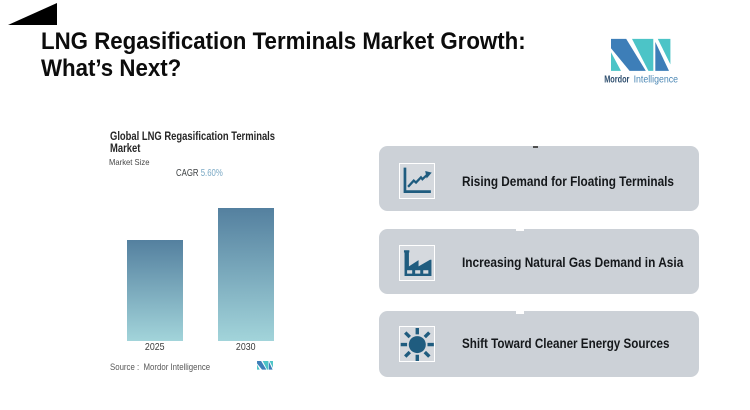  What do you see at coordinates (616, 80) in the screenshot?
I see `svg-text: Mordor` at bounding box center [616, 80].